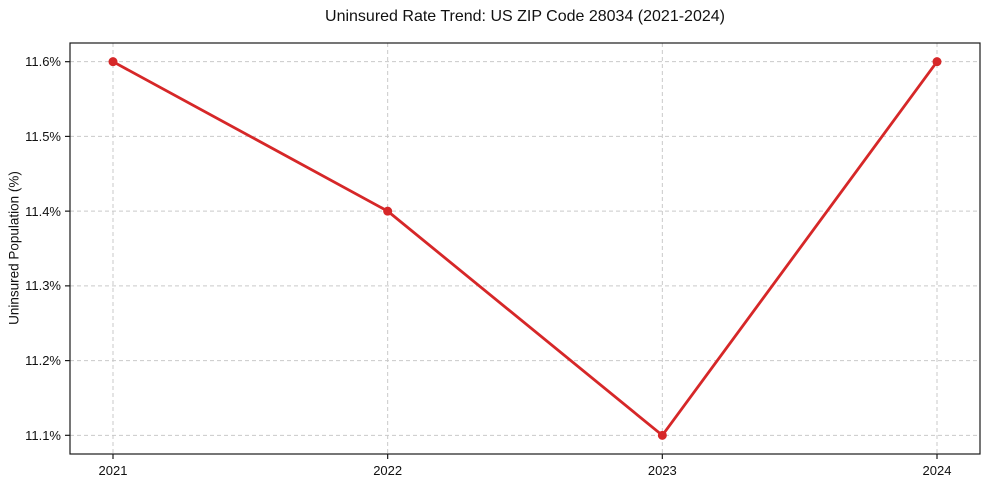 The image size is (989, 490). What do you see at coordinates (937, 470) in the screenshot?
I see `x-tick-label: 2024` at bounding box center [937, 470].